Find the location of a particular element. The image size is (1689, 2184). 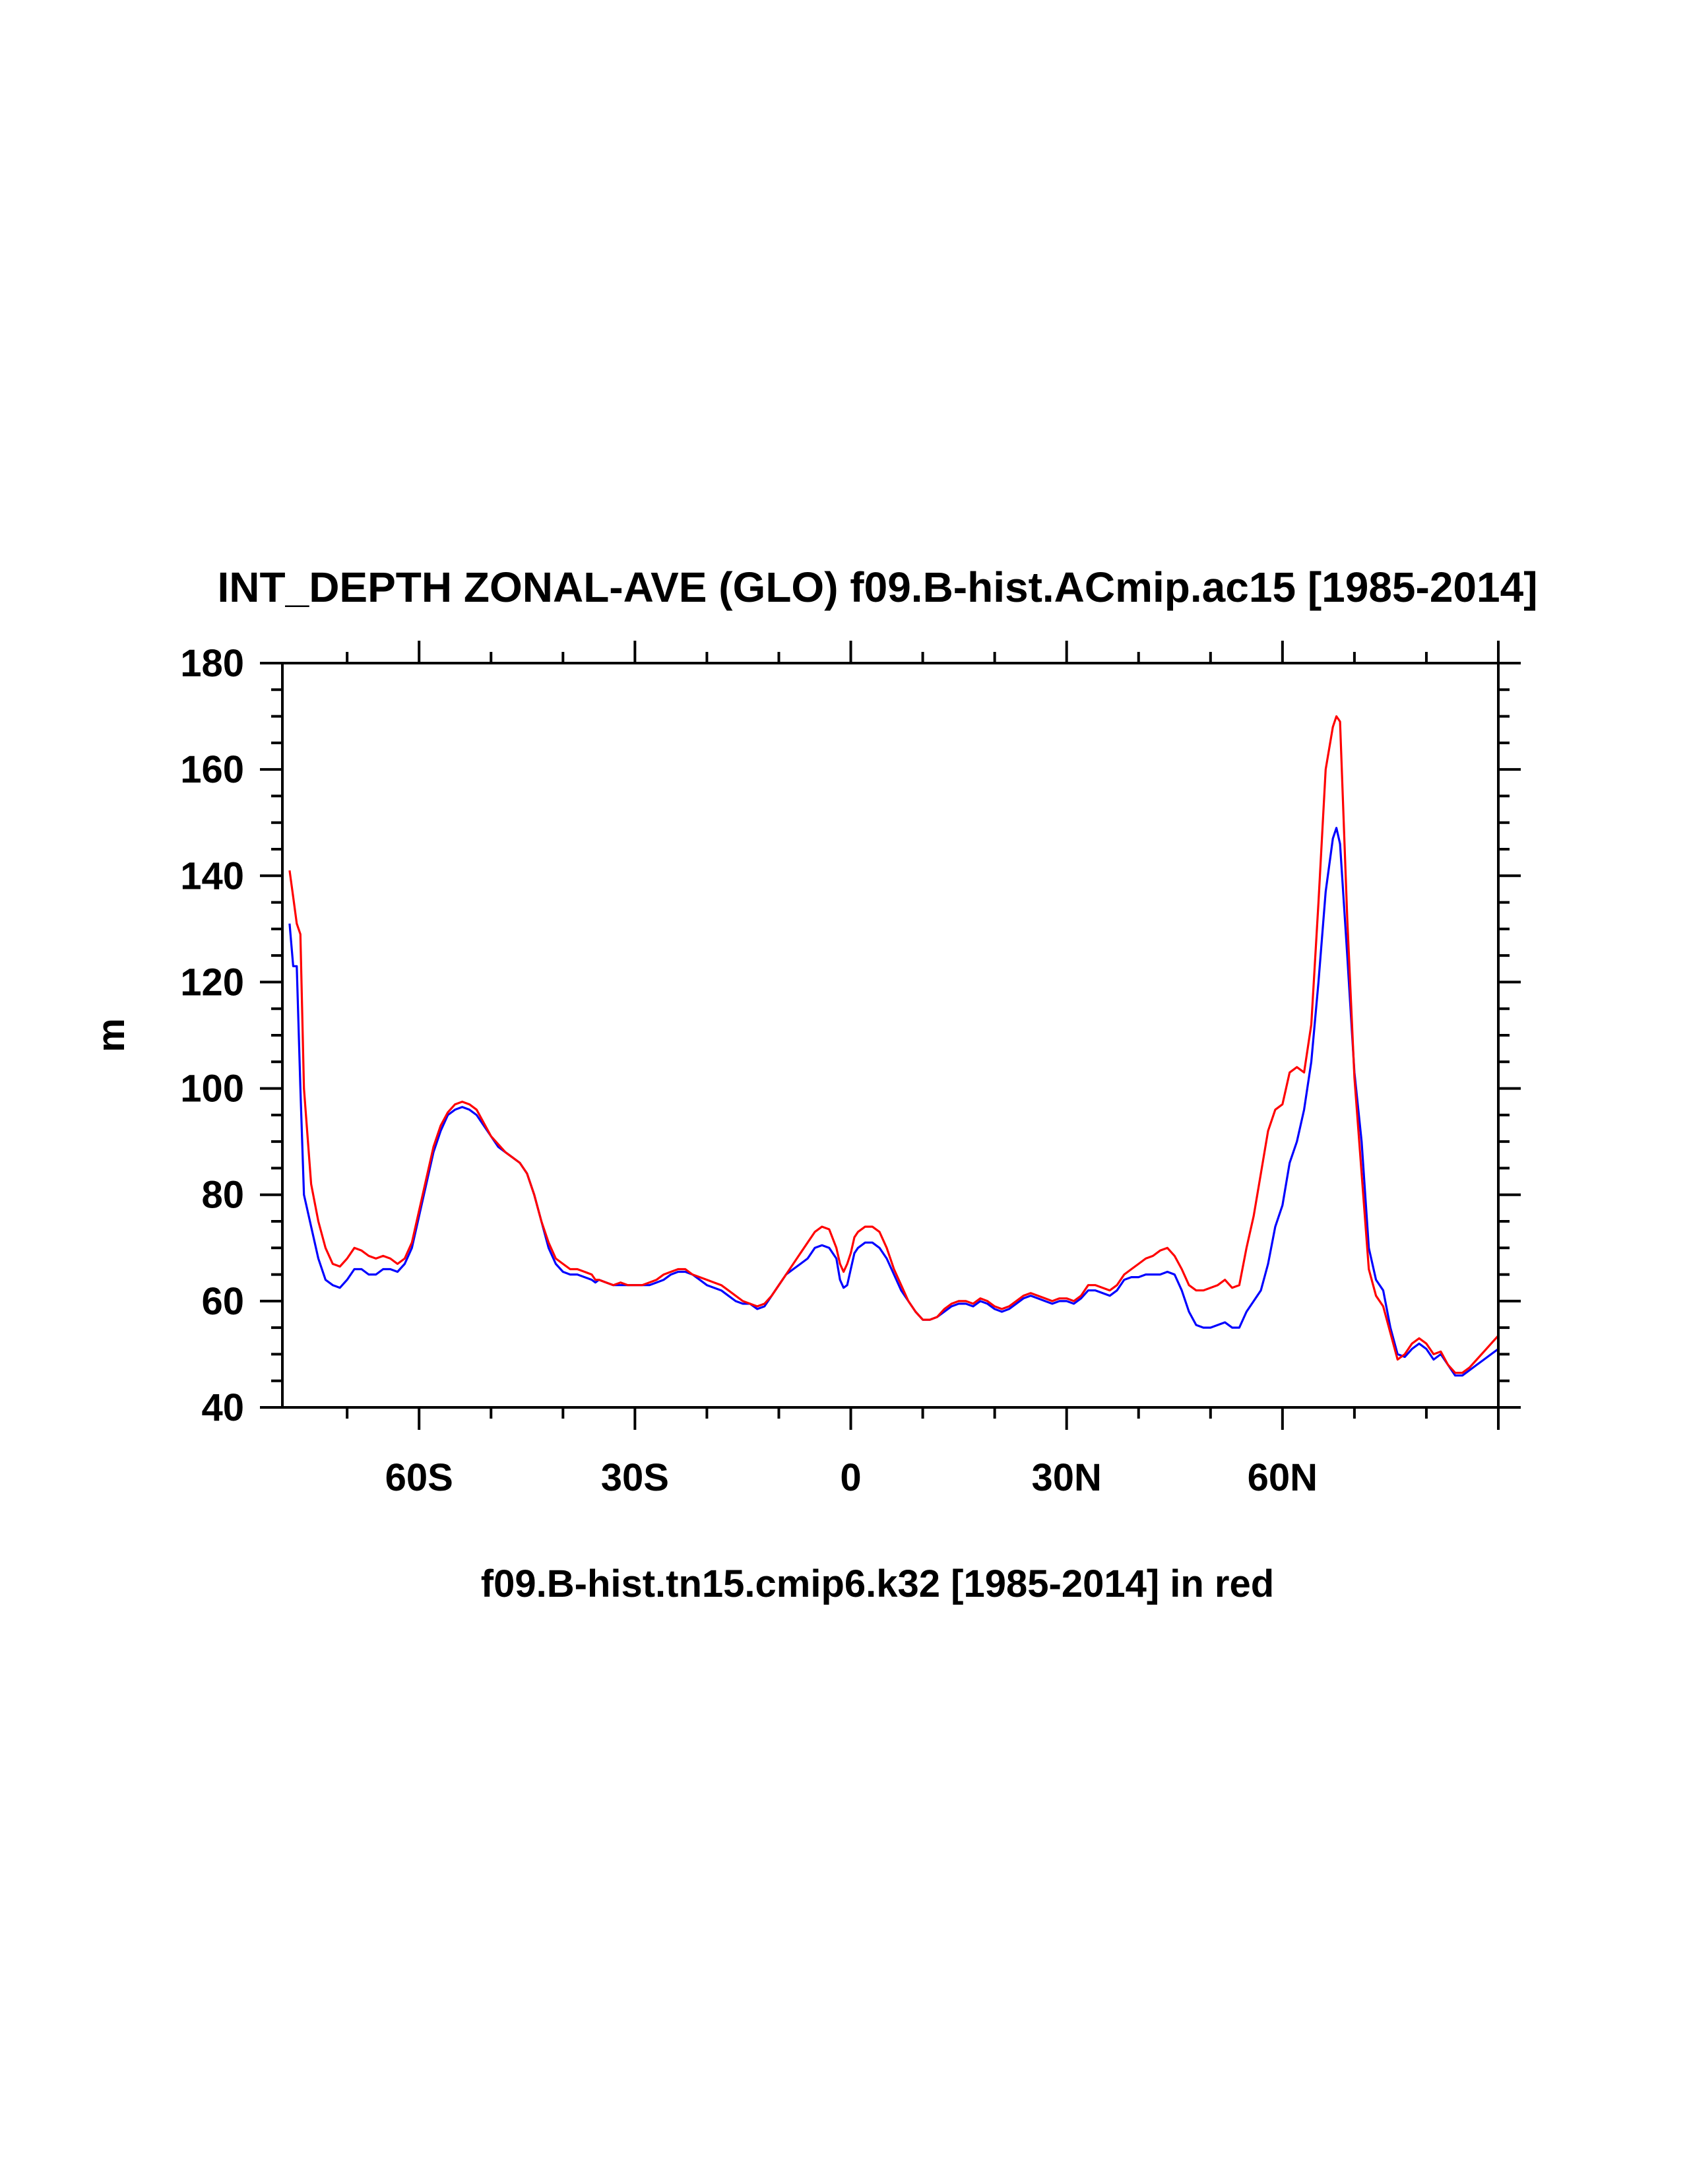

y-tick-label: 100 is located at coordinates (212, 1089).